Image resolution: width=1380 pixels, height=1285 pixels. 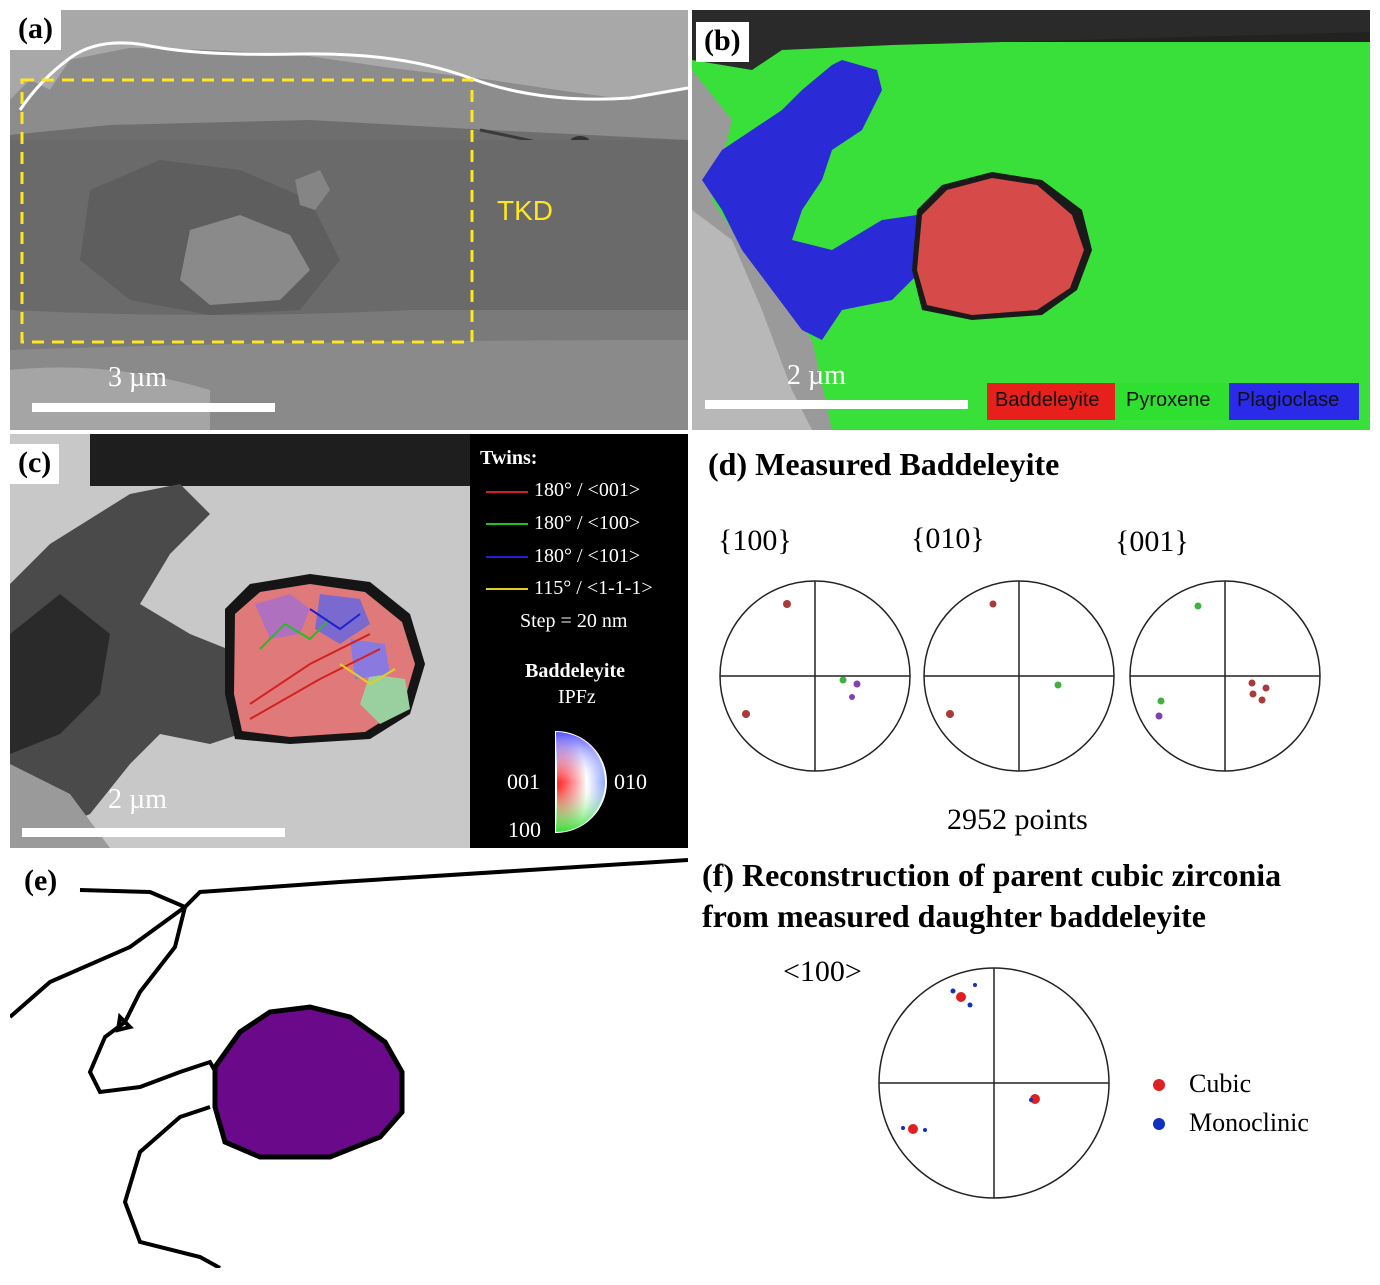 I want to click on panel-label-c: (c), so click(x=35, y=464).